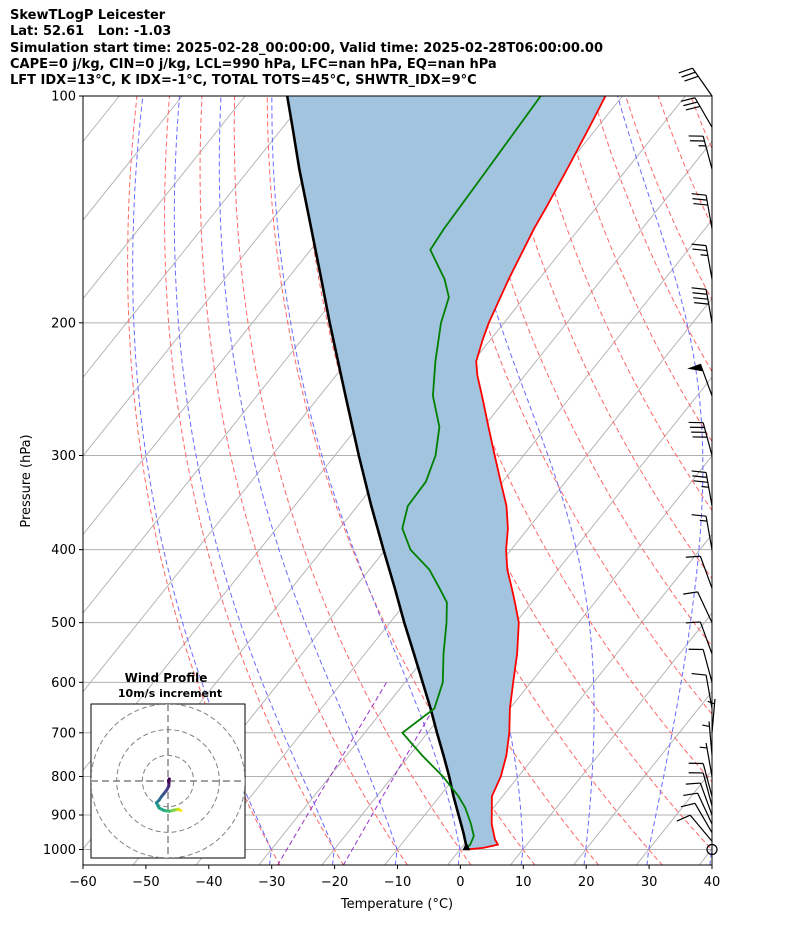 This screenshot has height=937, width=794. Describe the element at coordinates (460, 882) in the screenshot. I see `x-tick-label: 0` at that location.